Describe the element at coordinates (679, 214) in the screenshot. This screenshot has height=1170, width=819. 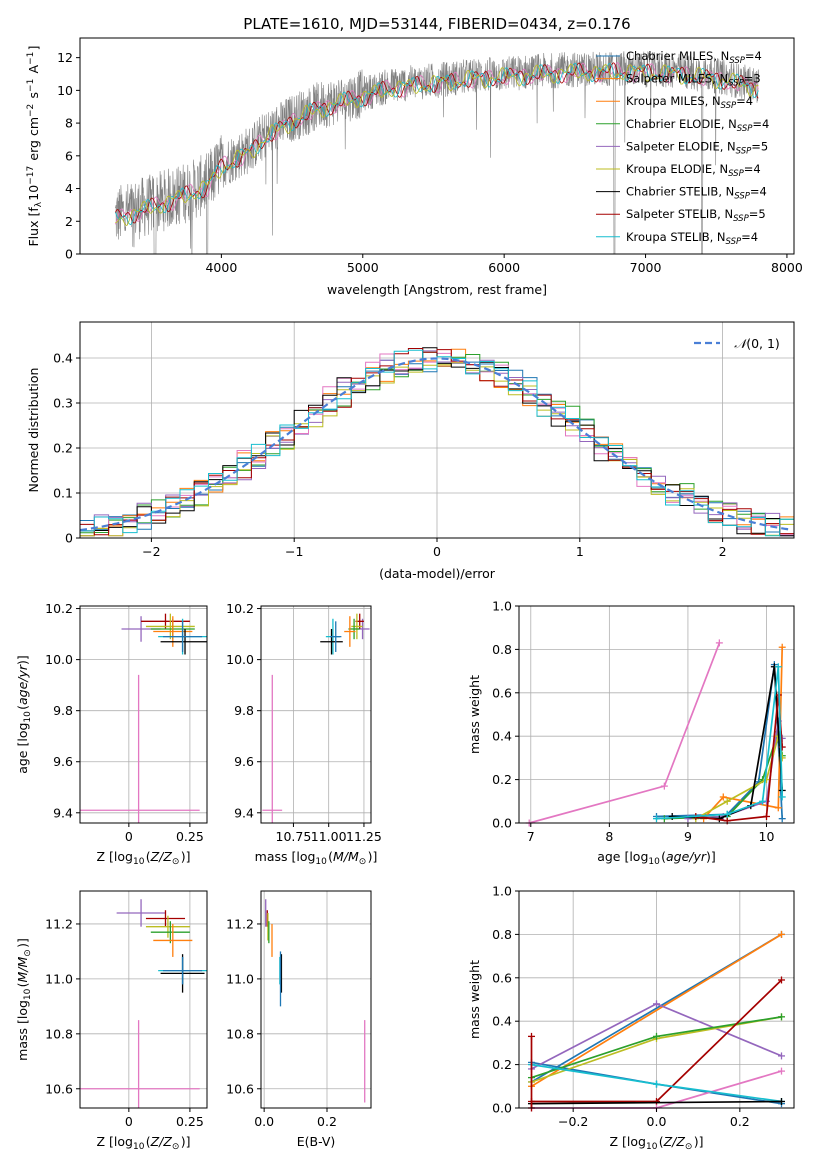
I see `legend-text: Salpeter STELIB, N` at that location.